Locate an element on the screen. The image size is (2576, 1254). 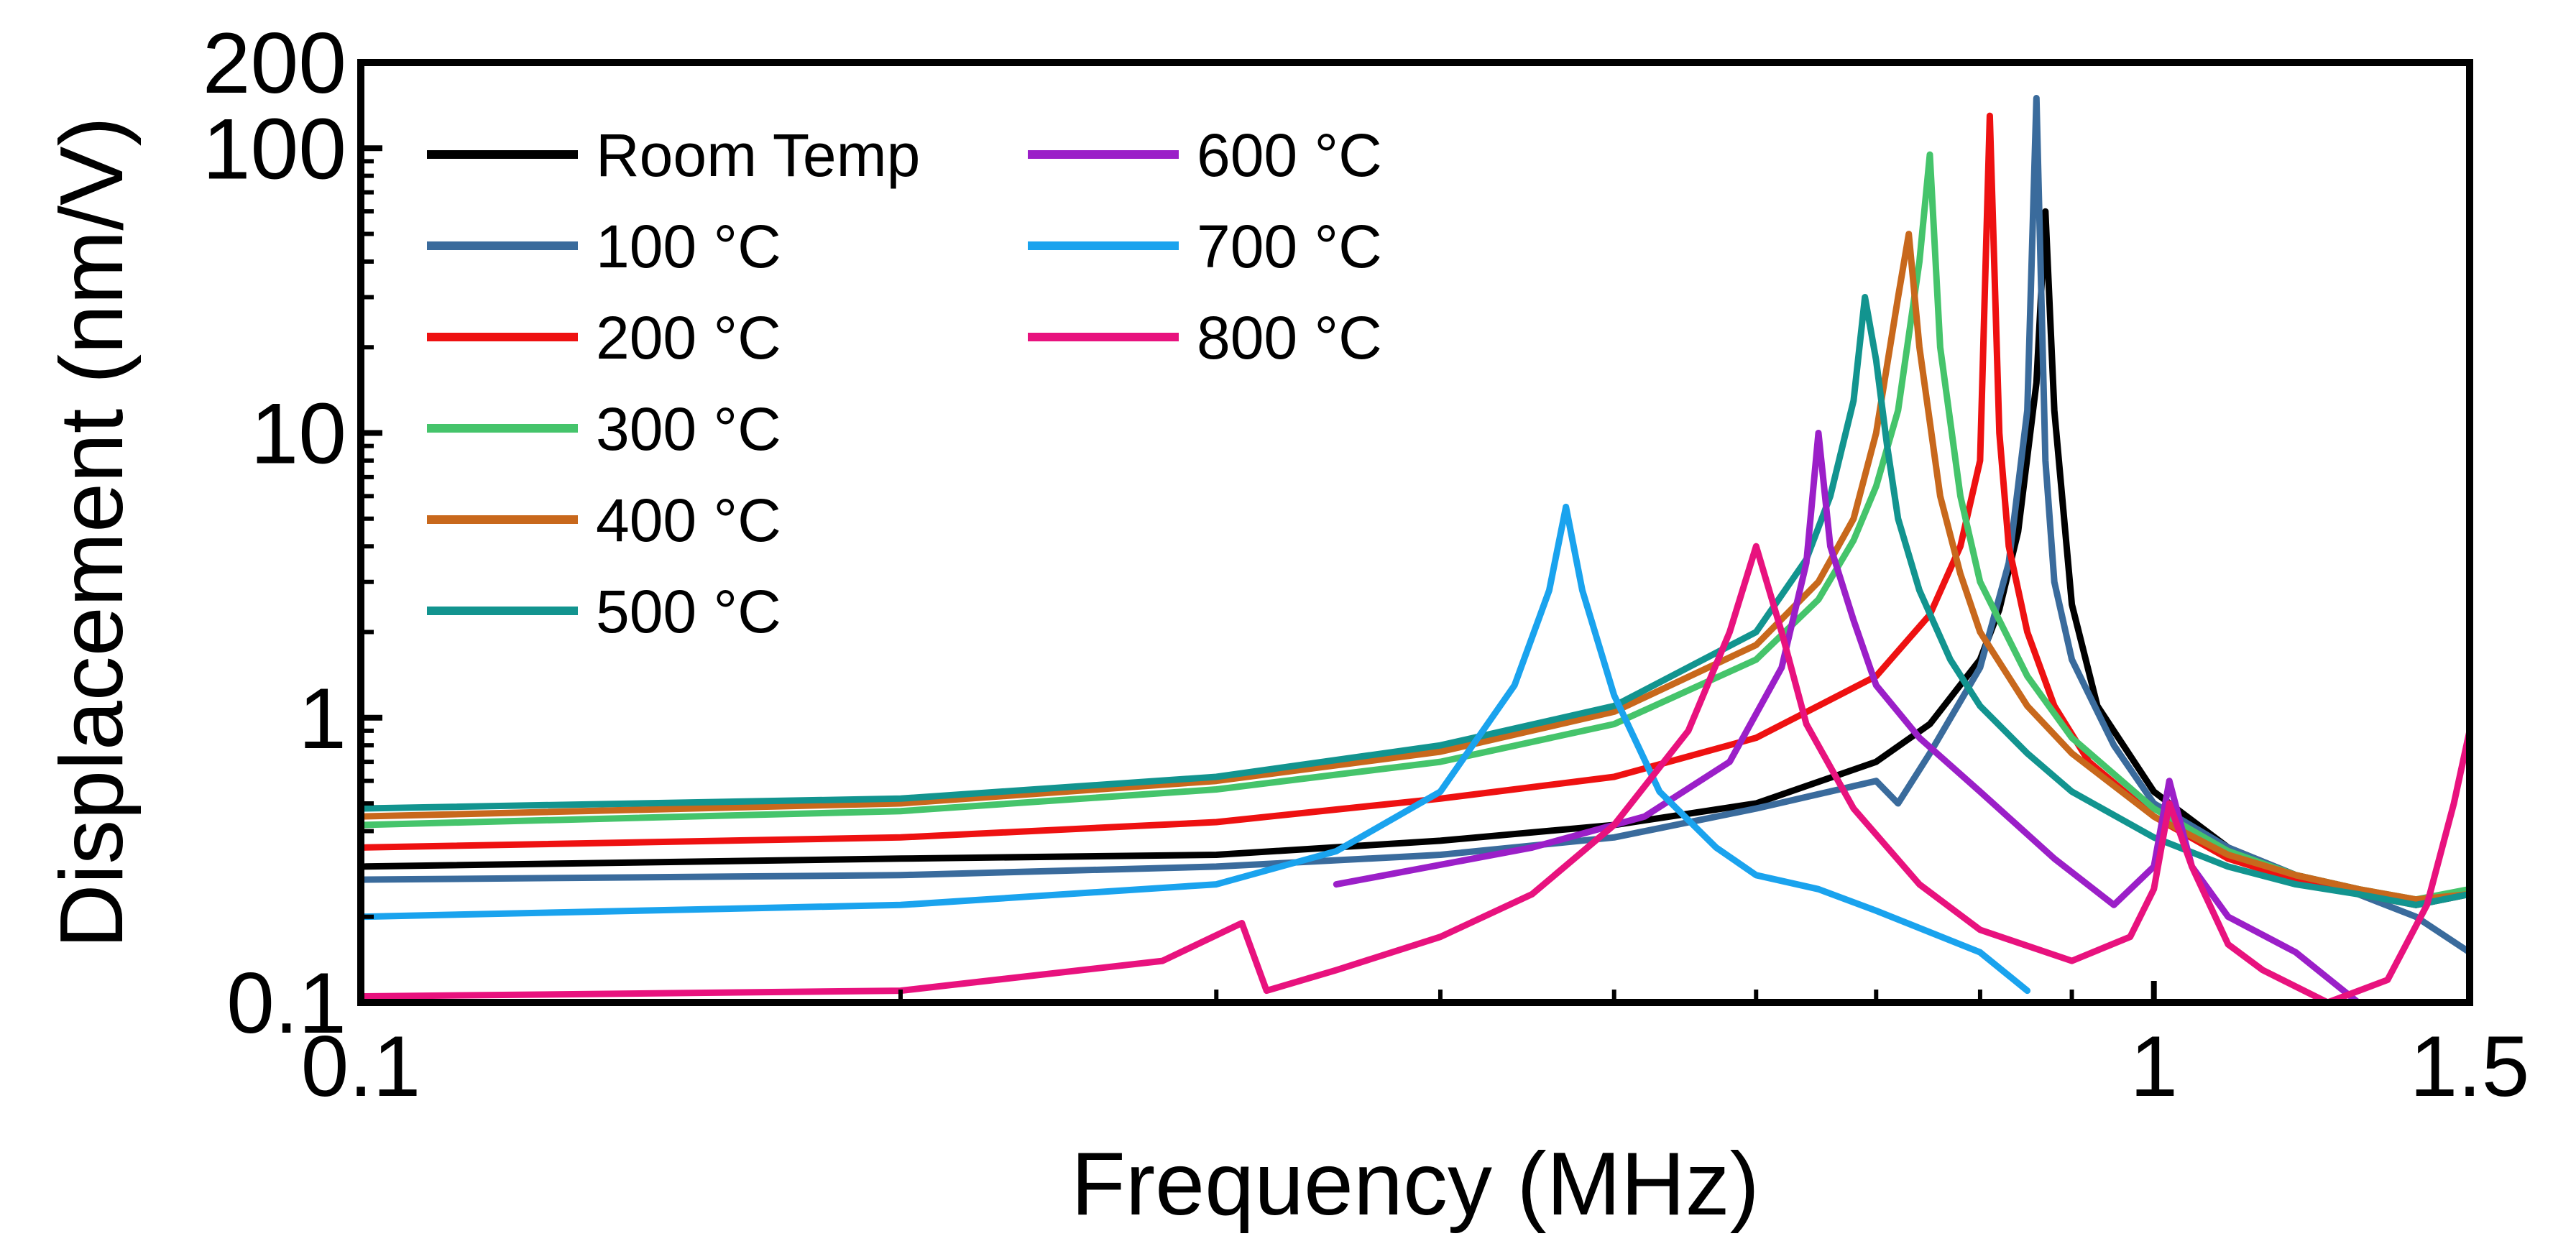
y-tick-label: 100 is located at coordinates (274, 149).